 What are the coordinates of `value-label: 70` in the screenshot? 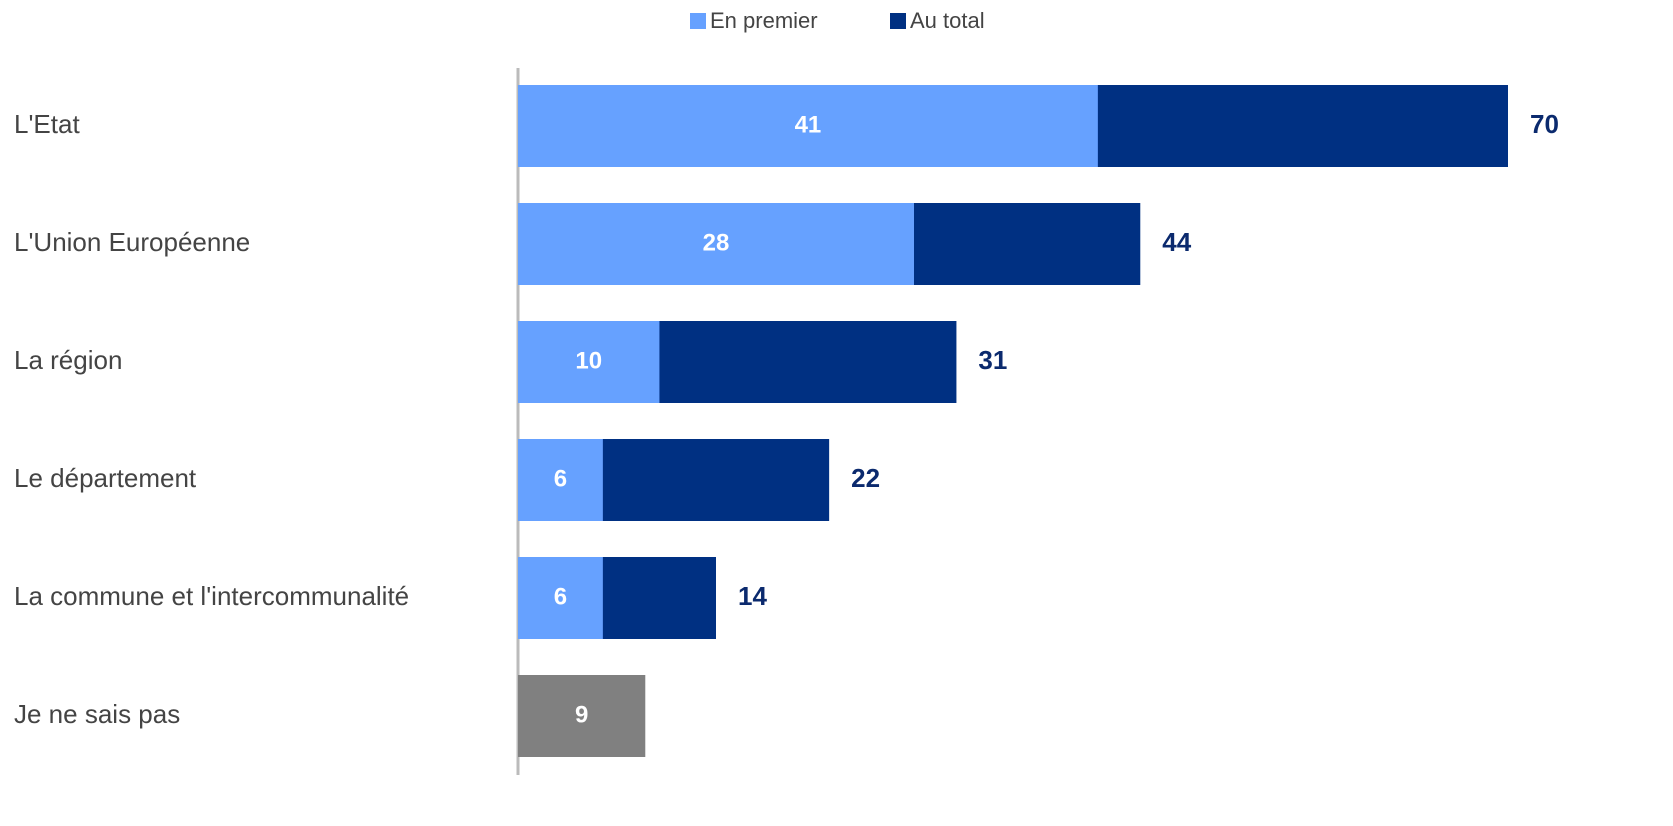 It's located at (1544, 124).